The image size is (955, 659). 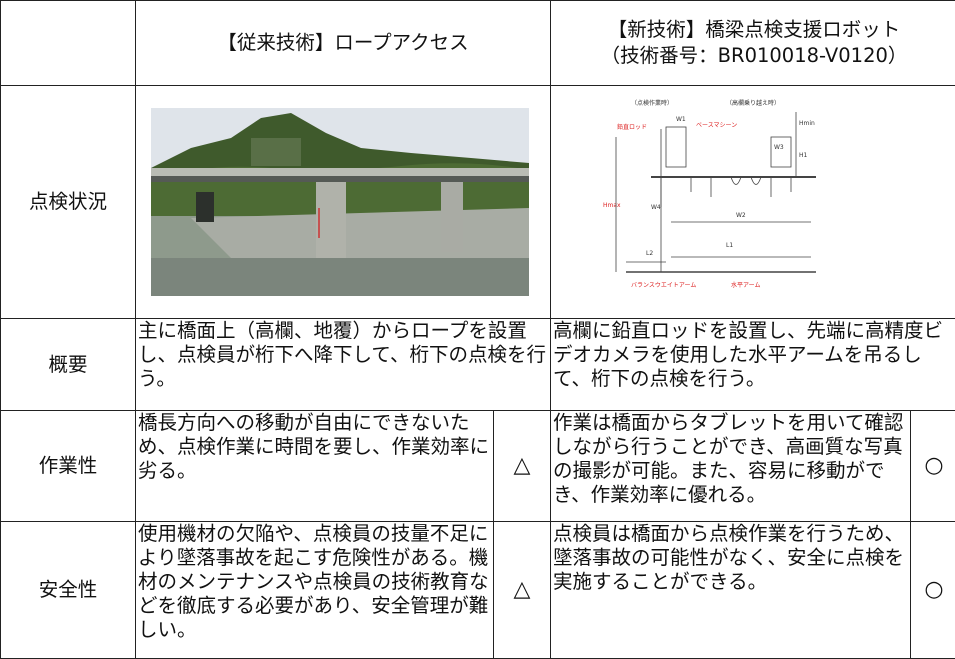 What do you see at coordinates (779, 147) in the screenshot?
I see `diagram-label: W3` at bounding box center [779, 147].